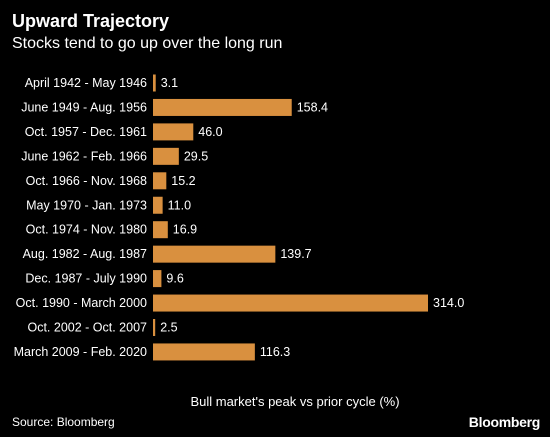 Image resolution: width=550 pixels, height=437 pixels. What do you see at coordinates (183, 181) in the screenshot?
I see `value-label: 15.2` at bounding box center [183, 181].